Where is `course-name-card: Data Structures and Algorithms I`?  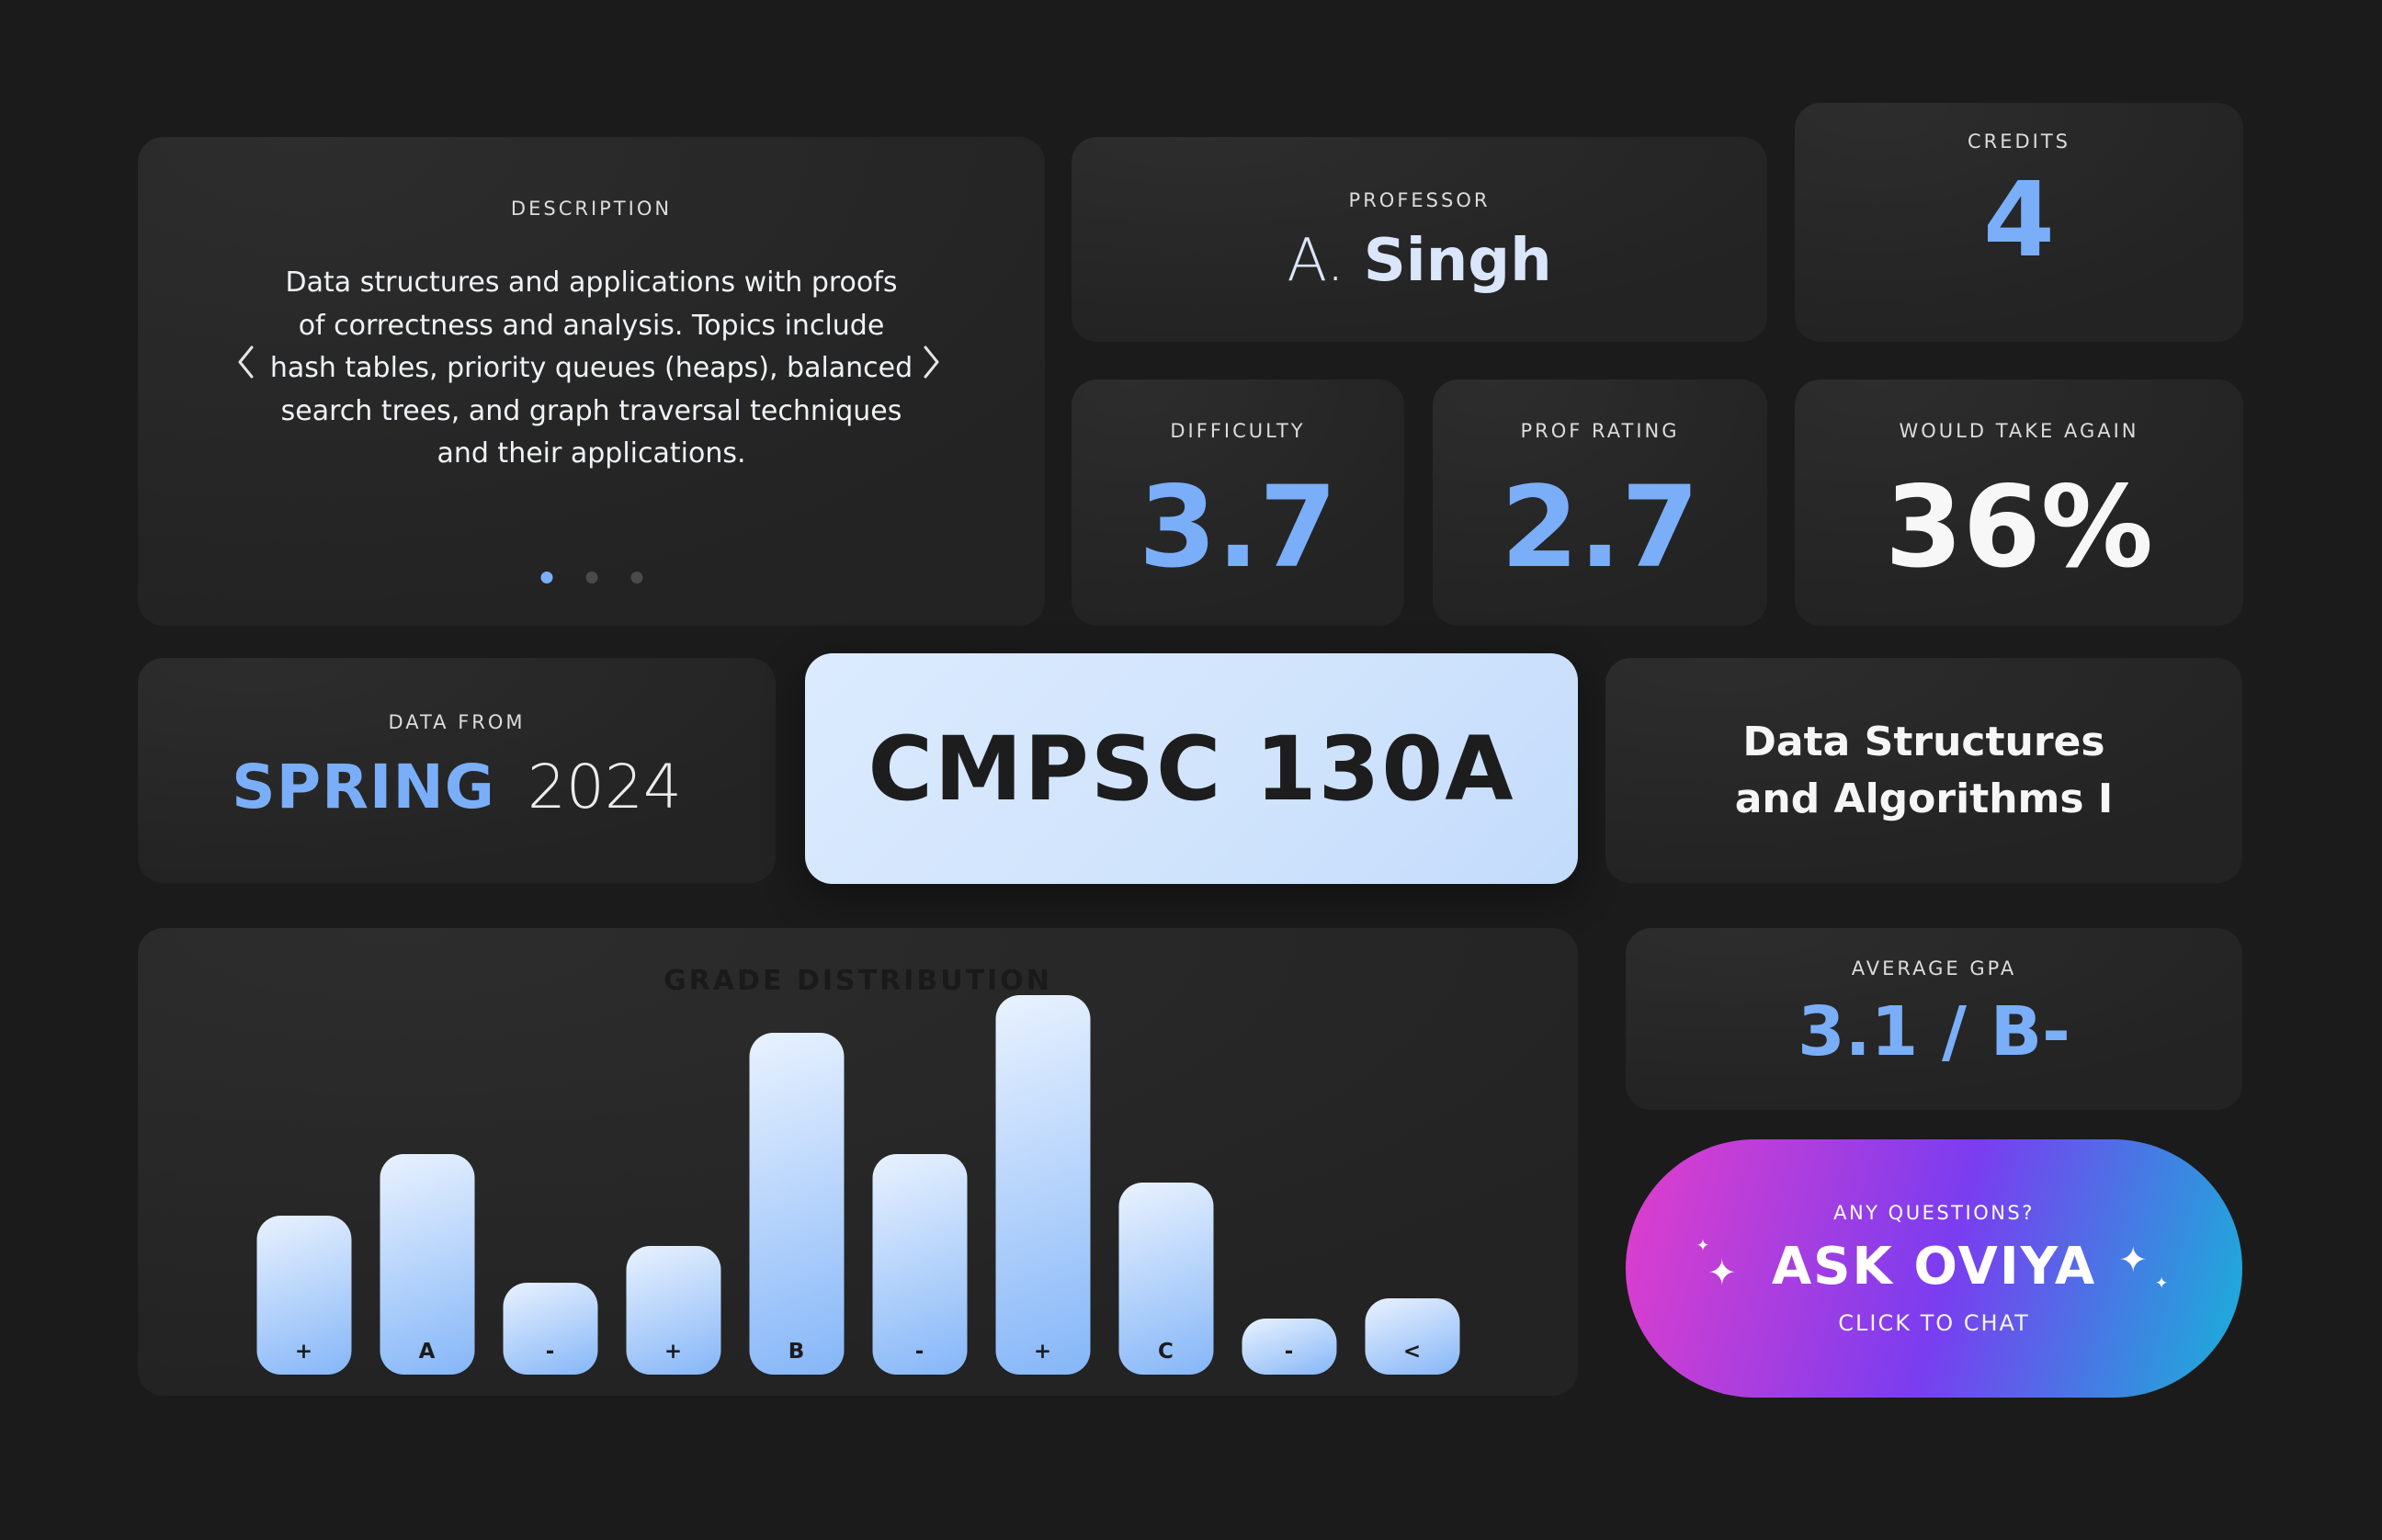 course-name-card: Data Structures and Algorithms I is located at coordinates (1924, 770).